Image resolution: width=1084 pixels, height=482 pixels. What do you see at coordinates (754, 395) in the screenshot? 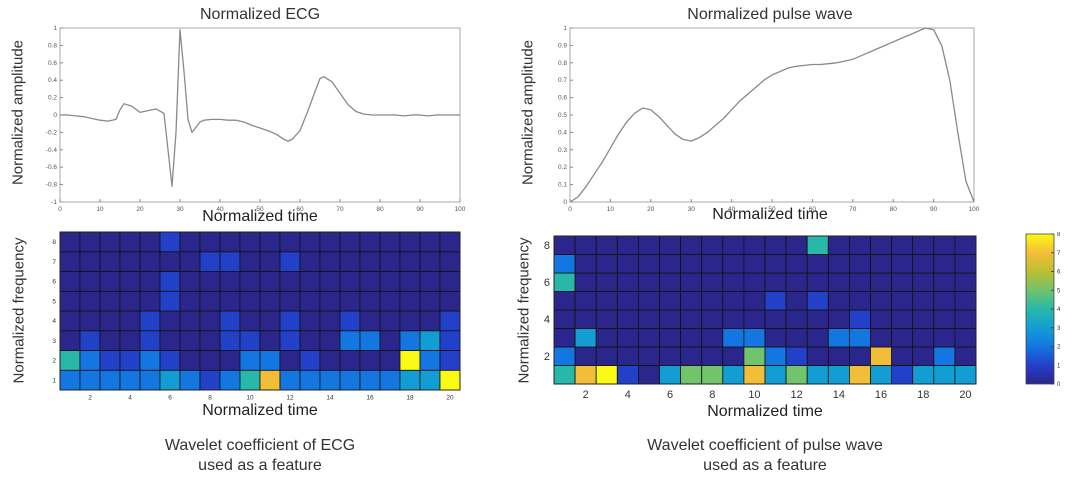
I see `pulse-heatmap-x-tick-label: 10` at bounding box center [754, 395].